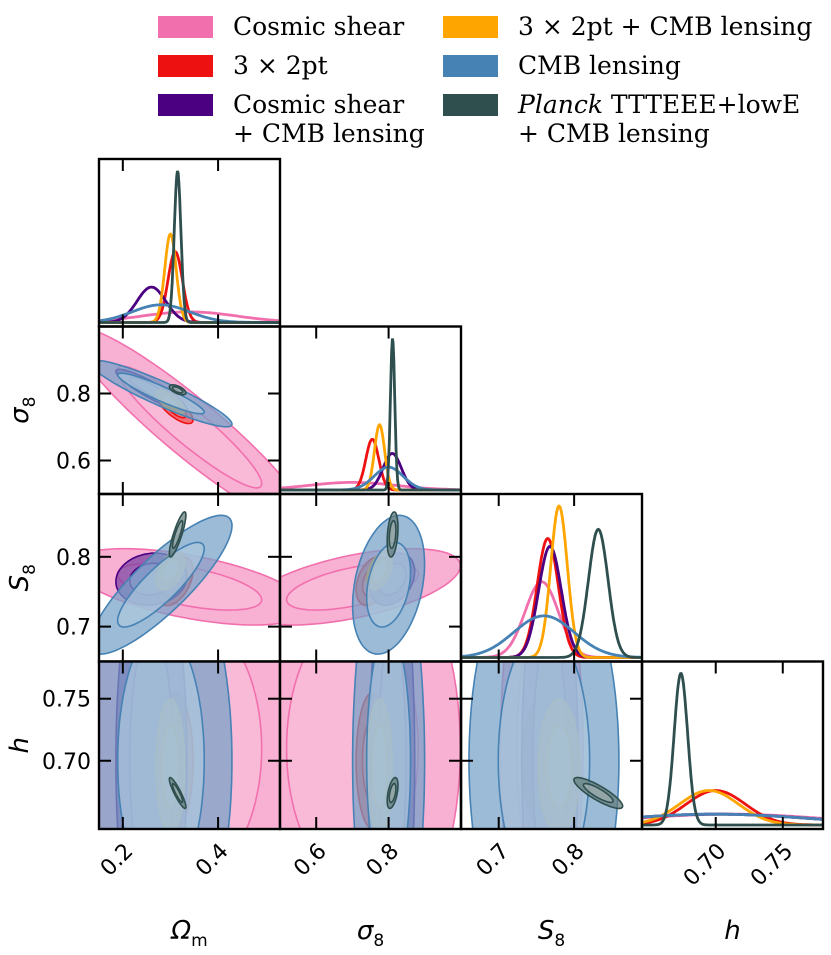  I want to click on y-axis-label: S8, so click(22, 577).